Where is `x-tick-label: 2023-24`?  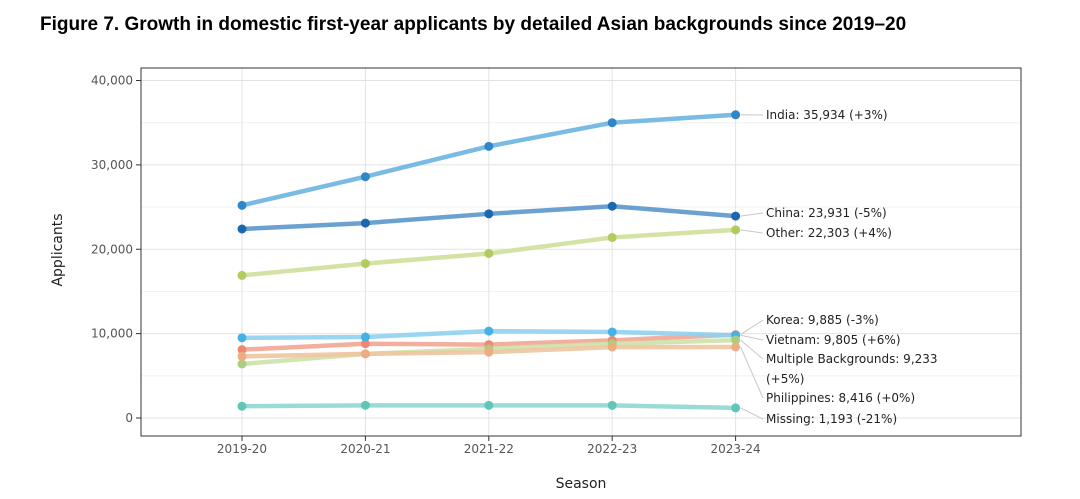
x-tick-label: 2023-24 is located at coordinates (736, 449).